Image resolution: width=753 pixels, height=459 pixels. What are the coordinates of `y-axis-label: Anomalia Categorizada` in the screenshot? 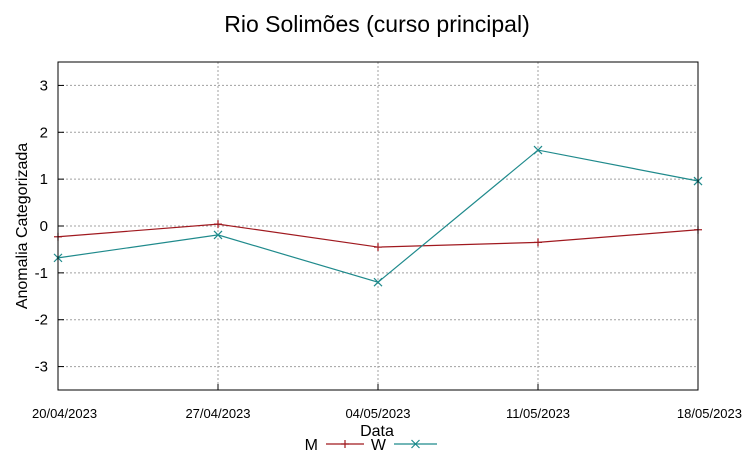 It's located at (22, 226).